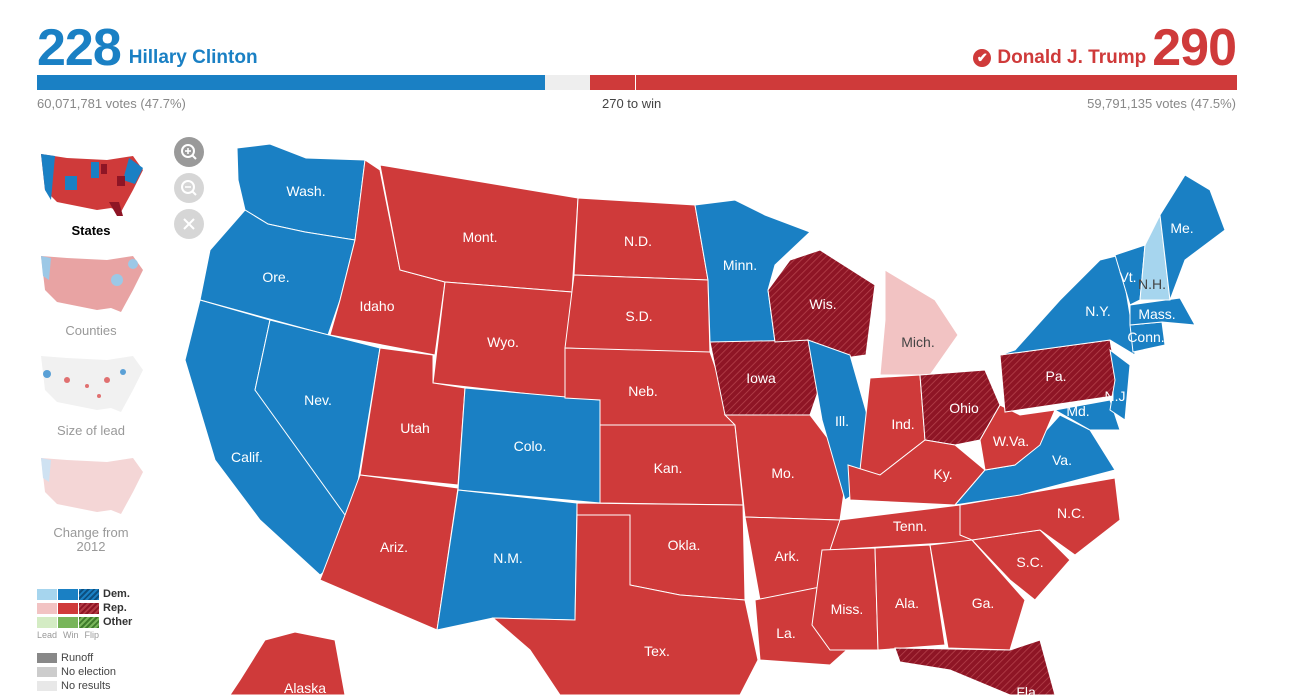 This screenshot has height=695, width=1312. Describe the element at coordinates (975, 667) in the screenshot. I see `state-fla` at that location.